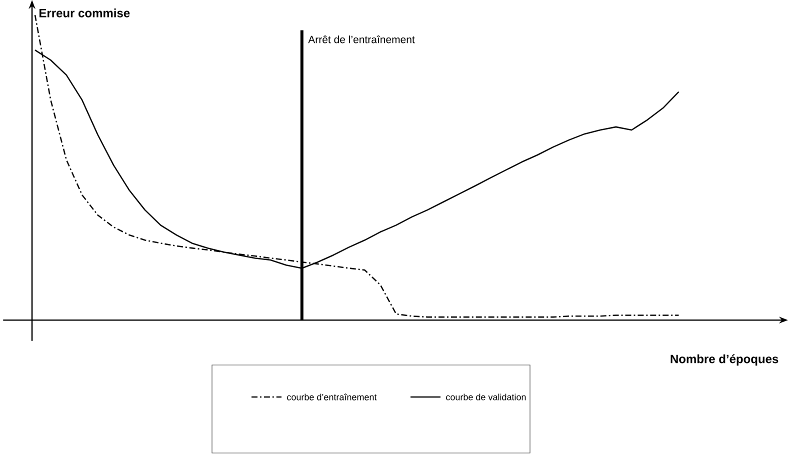 Image resolution: width=788 pixels, height=461 pixels. I want to click on y-axis-title: Erreur commise, so click(85, 13).